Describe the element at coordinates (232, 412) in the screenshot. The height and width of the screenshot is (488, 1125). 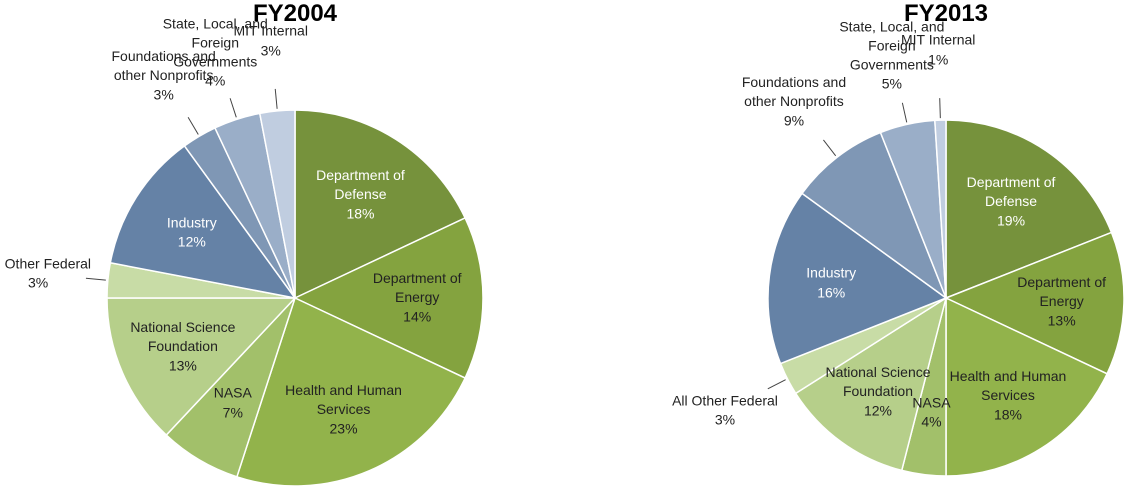
I see `slice-value: 7%` at that location.